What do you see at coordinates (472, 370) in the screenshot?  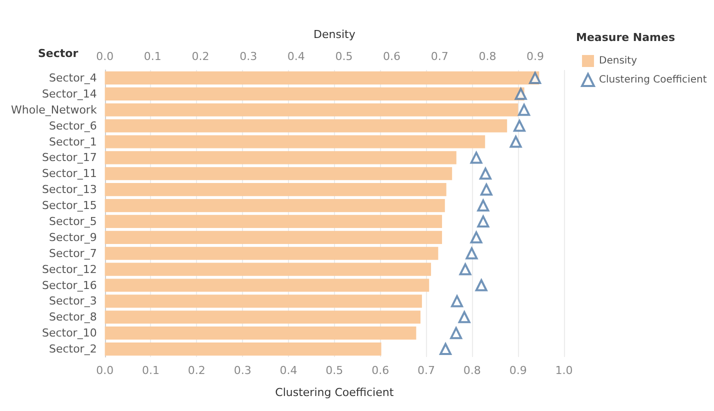 I see `x-tick-label: 0.8` at bounding box center [472, 370].